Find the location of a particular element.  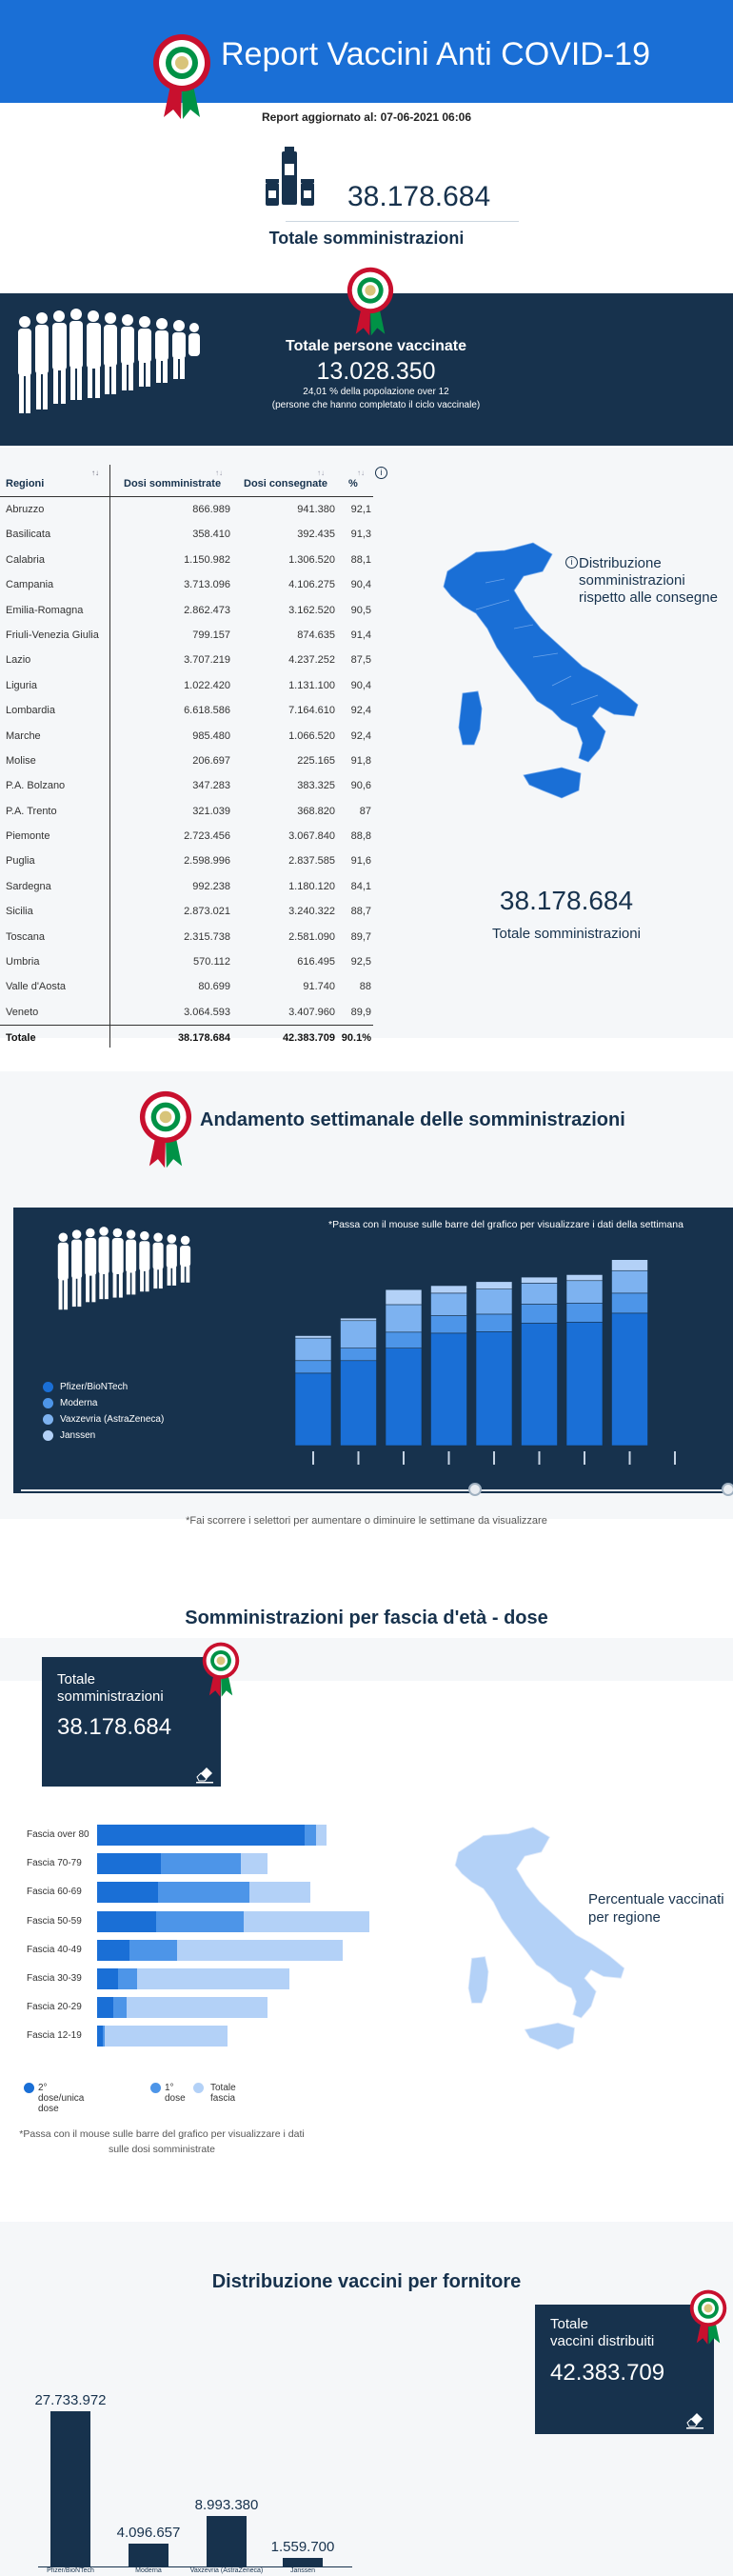

week-range-slider-track is located at coordinates (374, 1490).